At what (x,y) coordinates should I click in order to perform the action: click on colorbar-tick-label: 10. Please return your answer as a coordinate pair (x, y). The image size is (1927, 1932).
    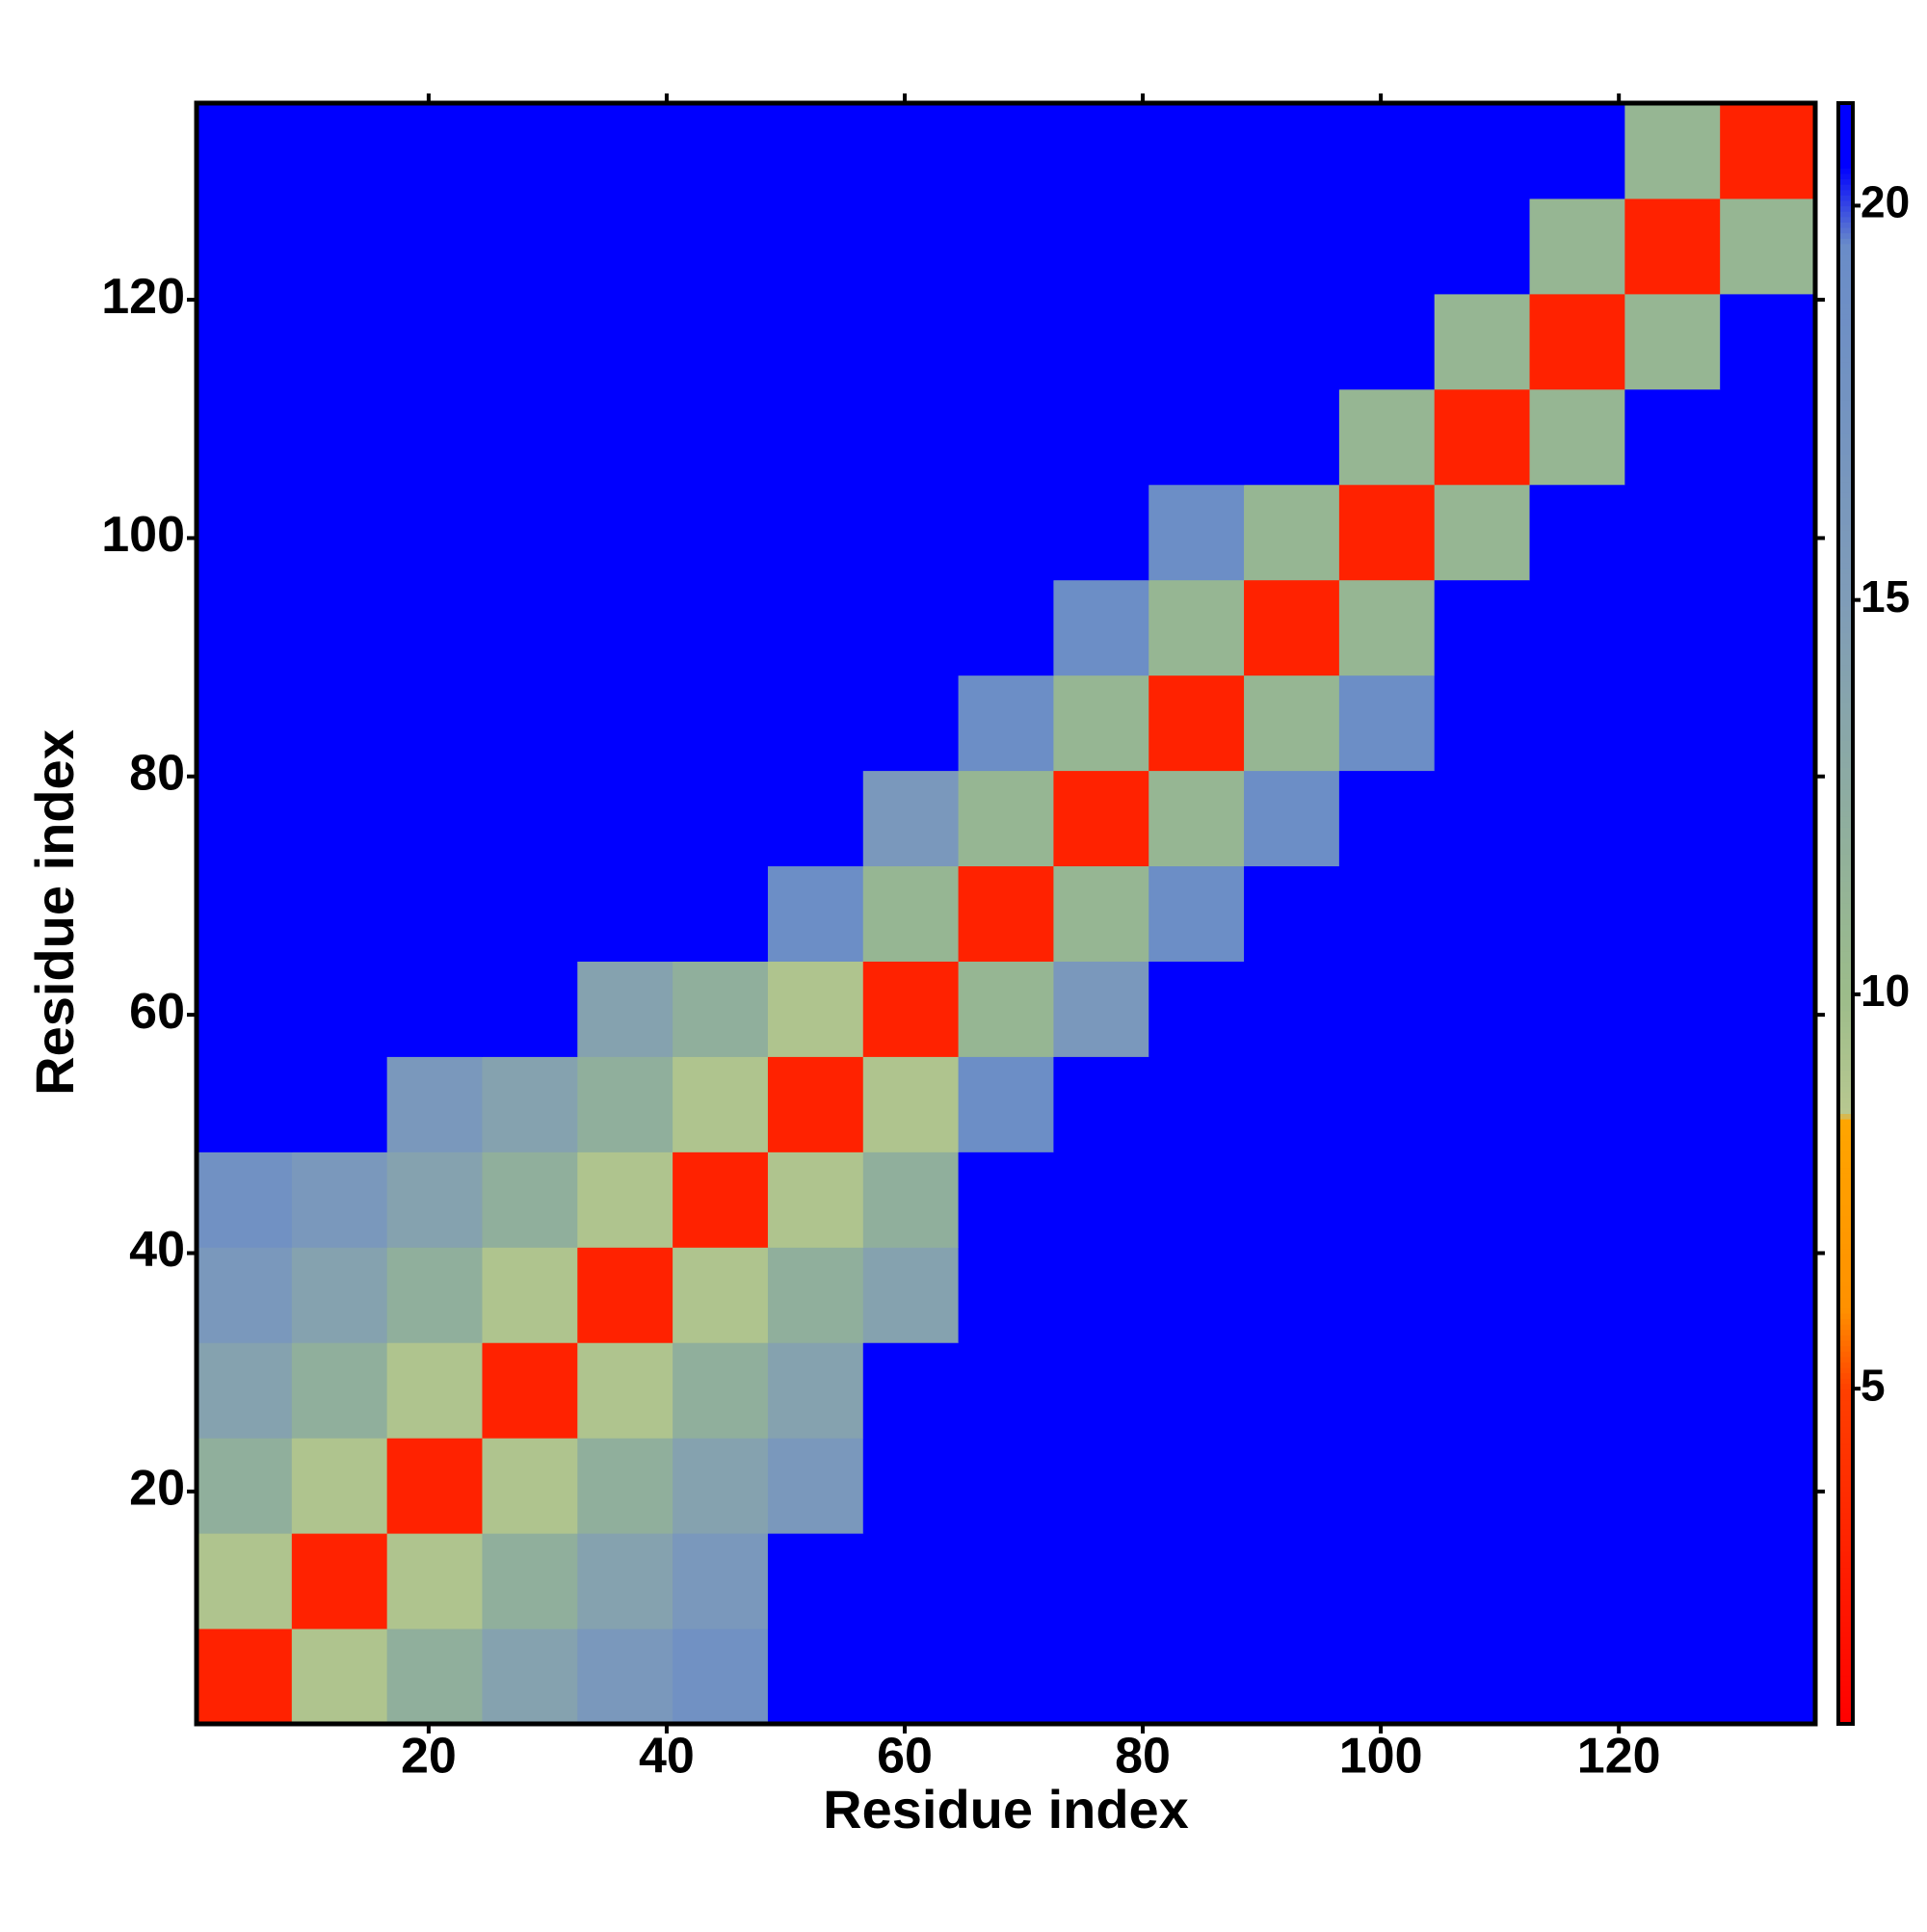
    Looking at the image, I should click on (1885, 991).